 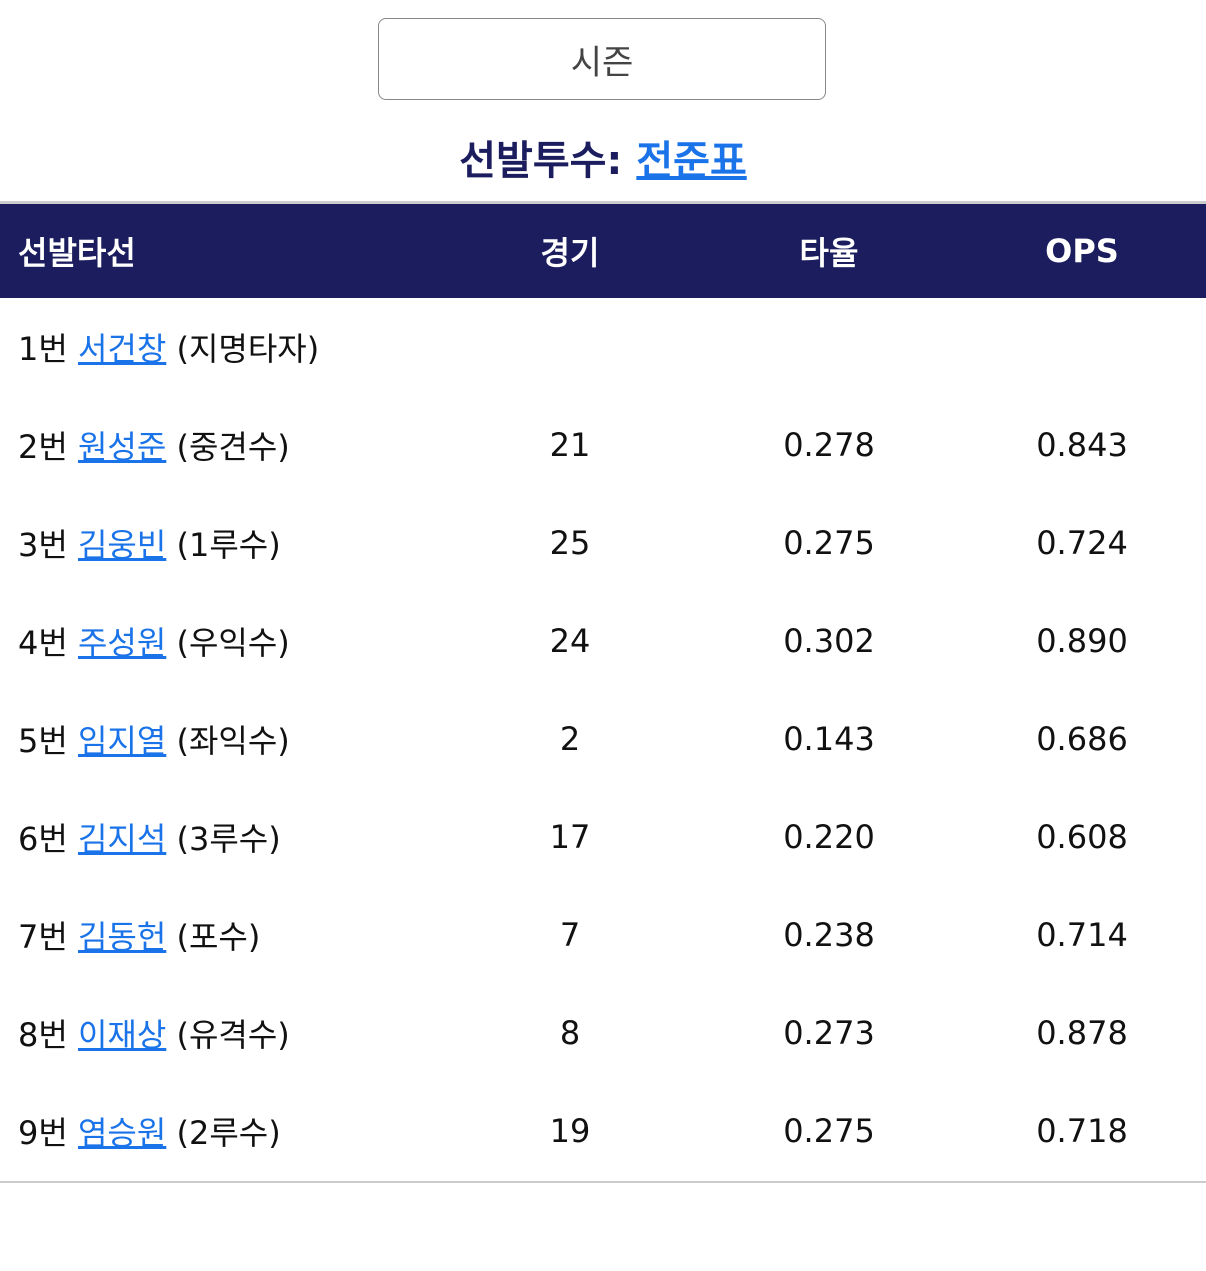 What do you see at coordinates (122, 643) in the screenshot?
I see `player-name: 주성원` at bounding box center [122, 643].